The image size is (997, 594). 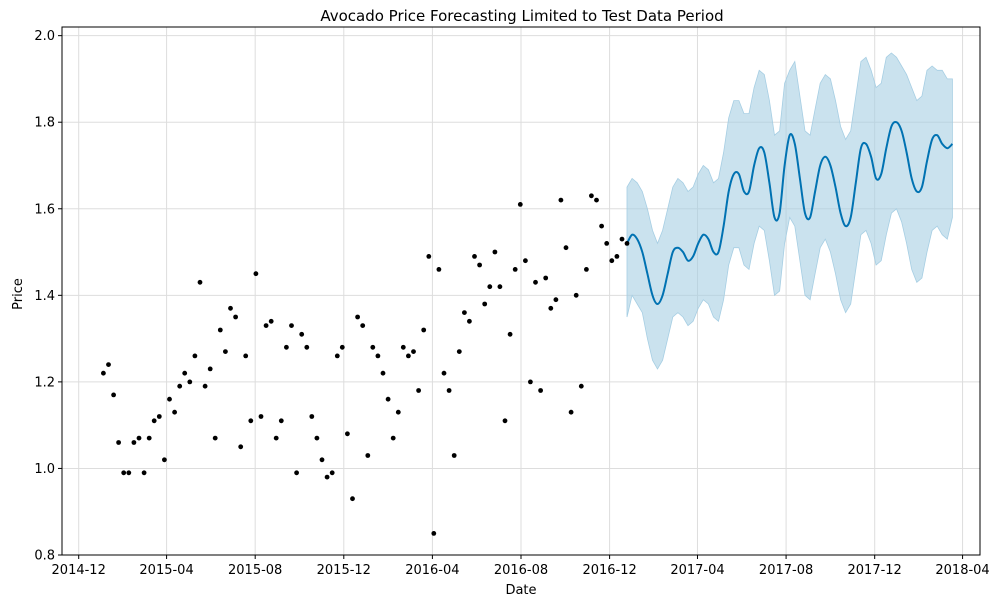 What do you see at coordinates (962, 570) in the screenshot?
I see `x-tick-label: 2018-04` at bounding box center [962, 570].